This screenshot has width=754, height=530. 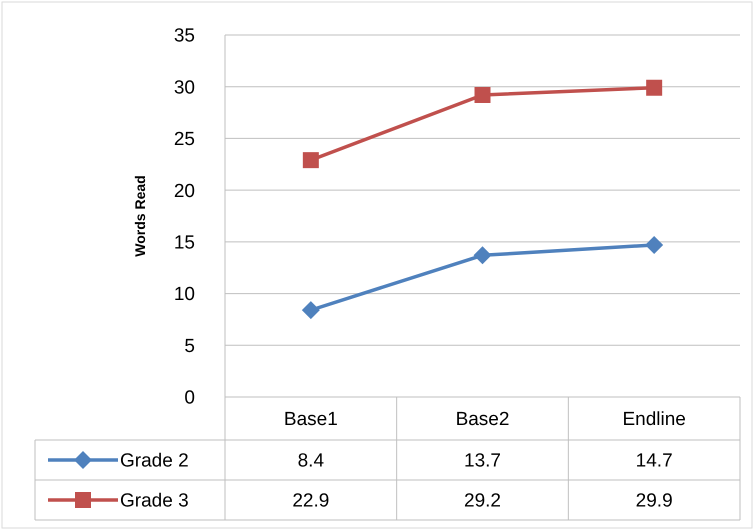 What do you see at coordinates (311, 419) in the screenshot?
I see `x-tick-label: Base1` at bounding box center [311, 419].